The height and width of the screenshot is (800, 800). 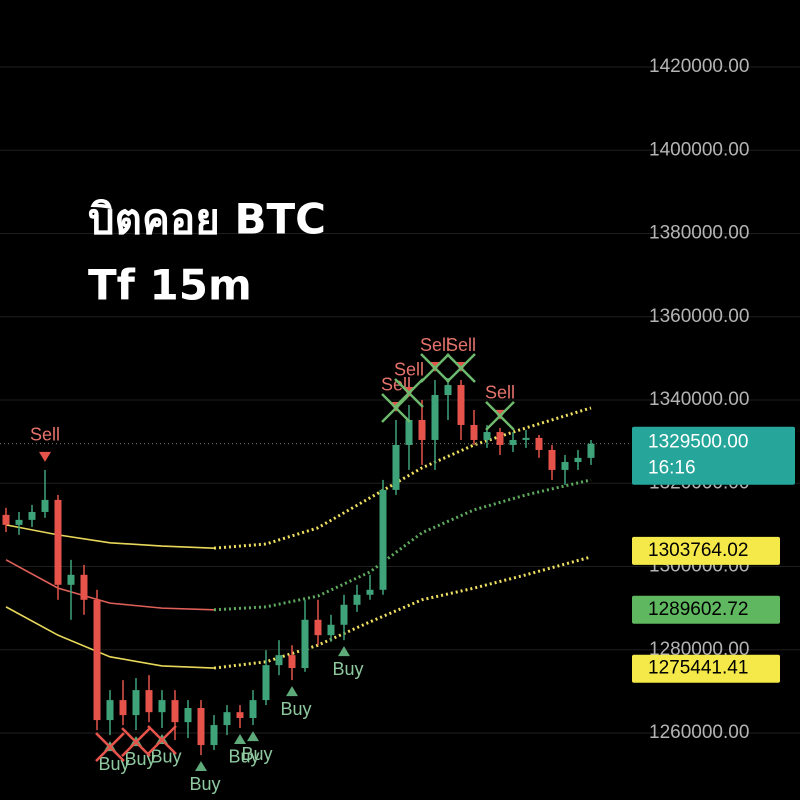 What do you see at coordinates (698, 442) in the screenshot?
I see `price-badge-label: 1329500.00` at bounding box center [698, 442].